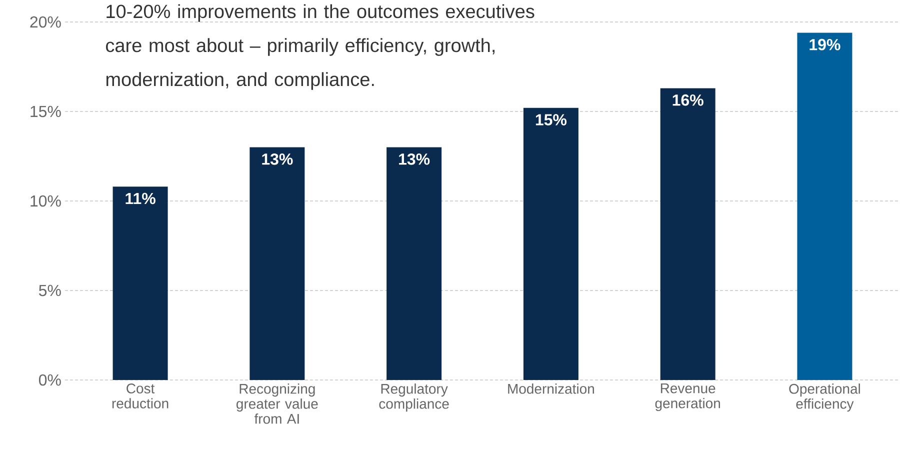 The width and height of the screenshot is (903, 454). I want to click on y-tick-label: 10%, so click(45, 201).